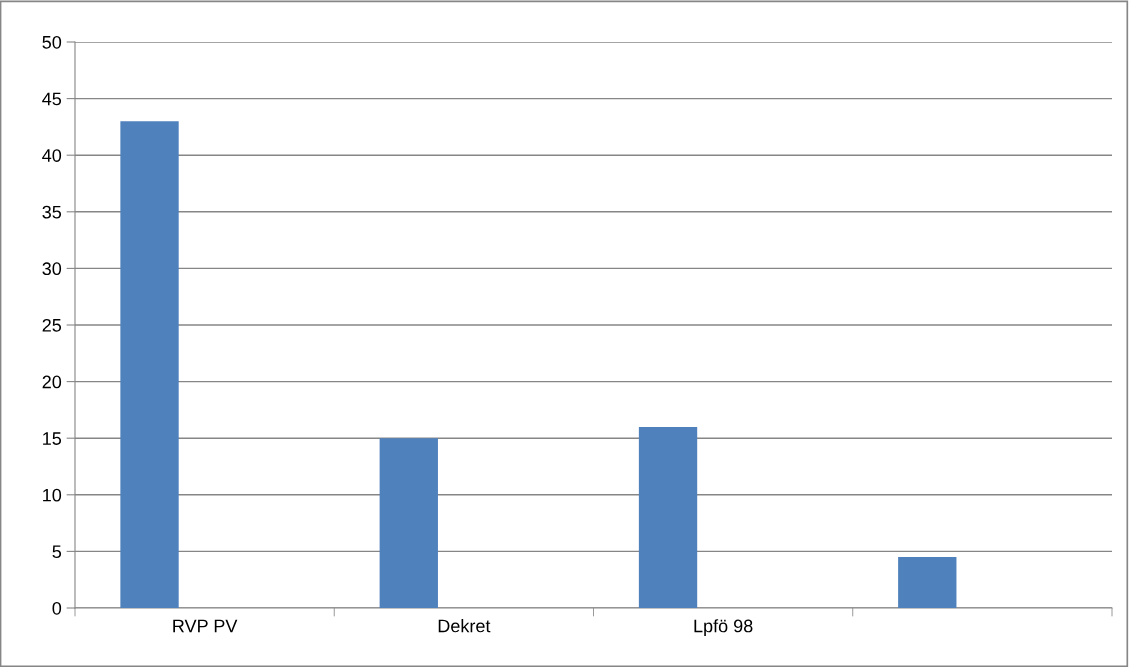 The height and width of the screenshot is (667, 1129). I want to click on x-tick-label: RVP PV, so click(205, 626).